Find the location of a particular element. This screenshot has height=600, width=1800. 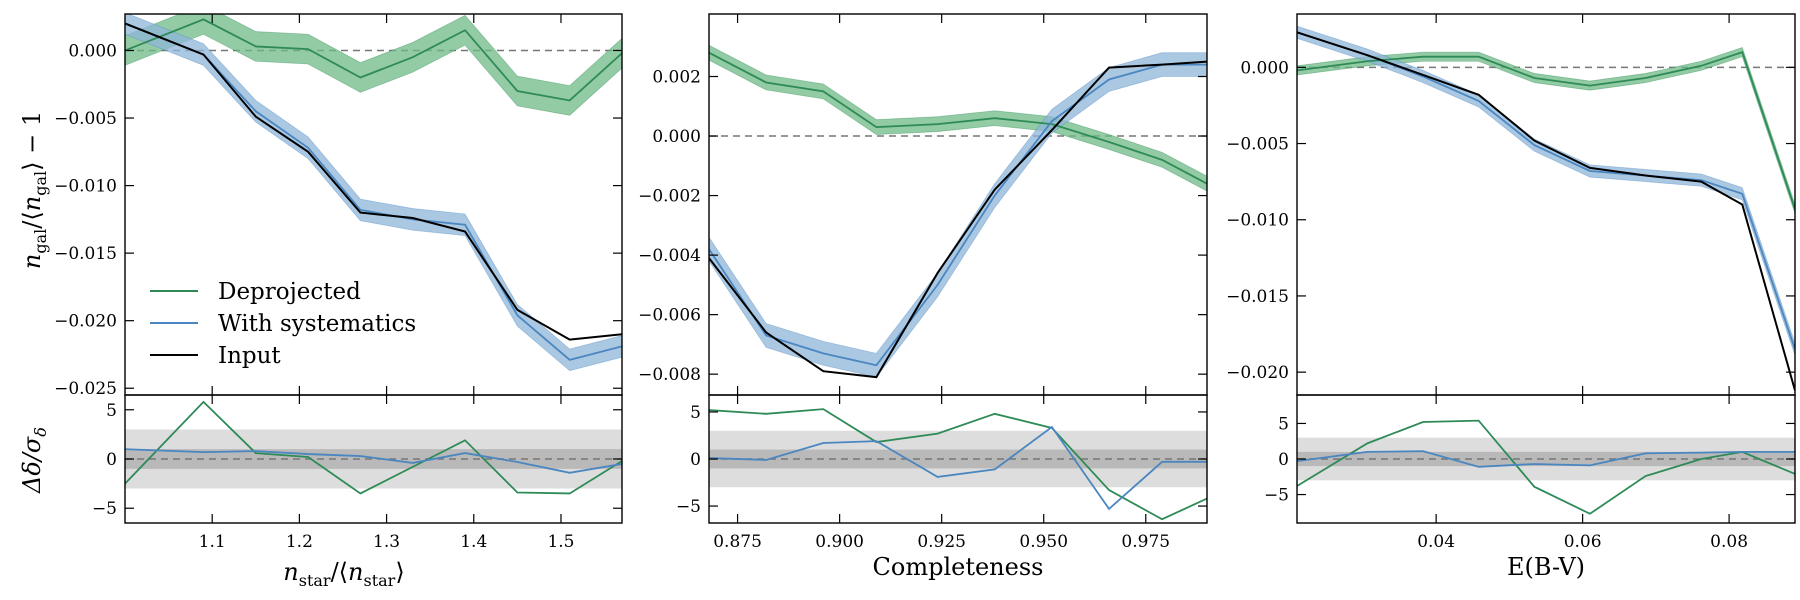

x-tick-label: 0.925 is located at coordinates (941, 542).